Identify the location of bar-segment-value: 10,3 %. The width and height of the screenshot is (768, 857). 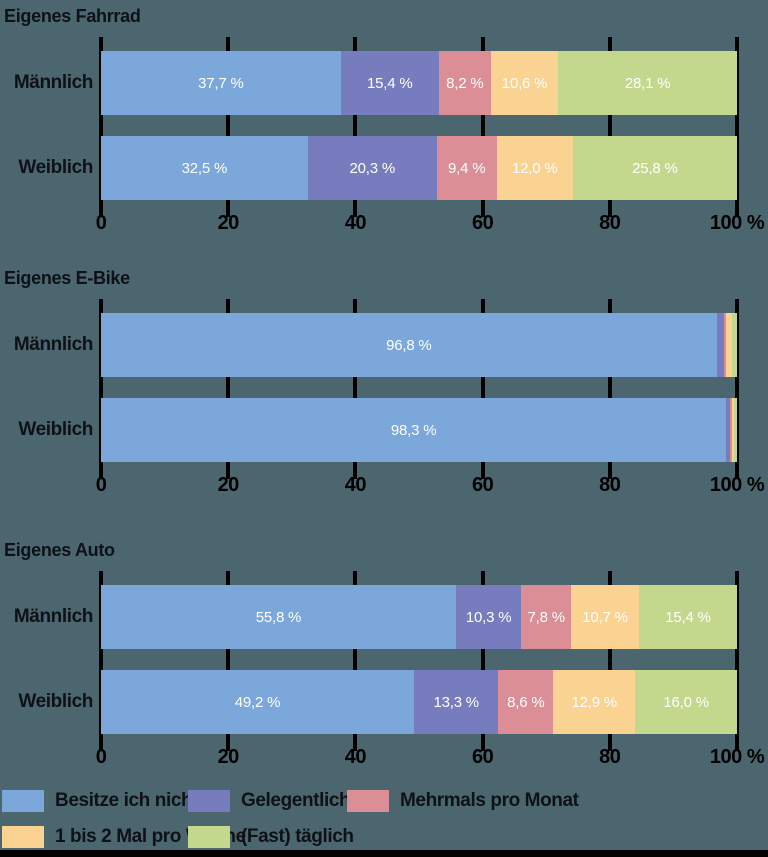
(488, 617).